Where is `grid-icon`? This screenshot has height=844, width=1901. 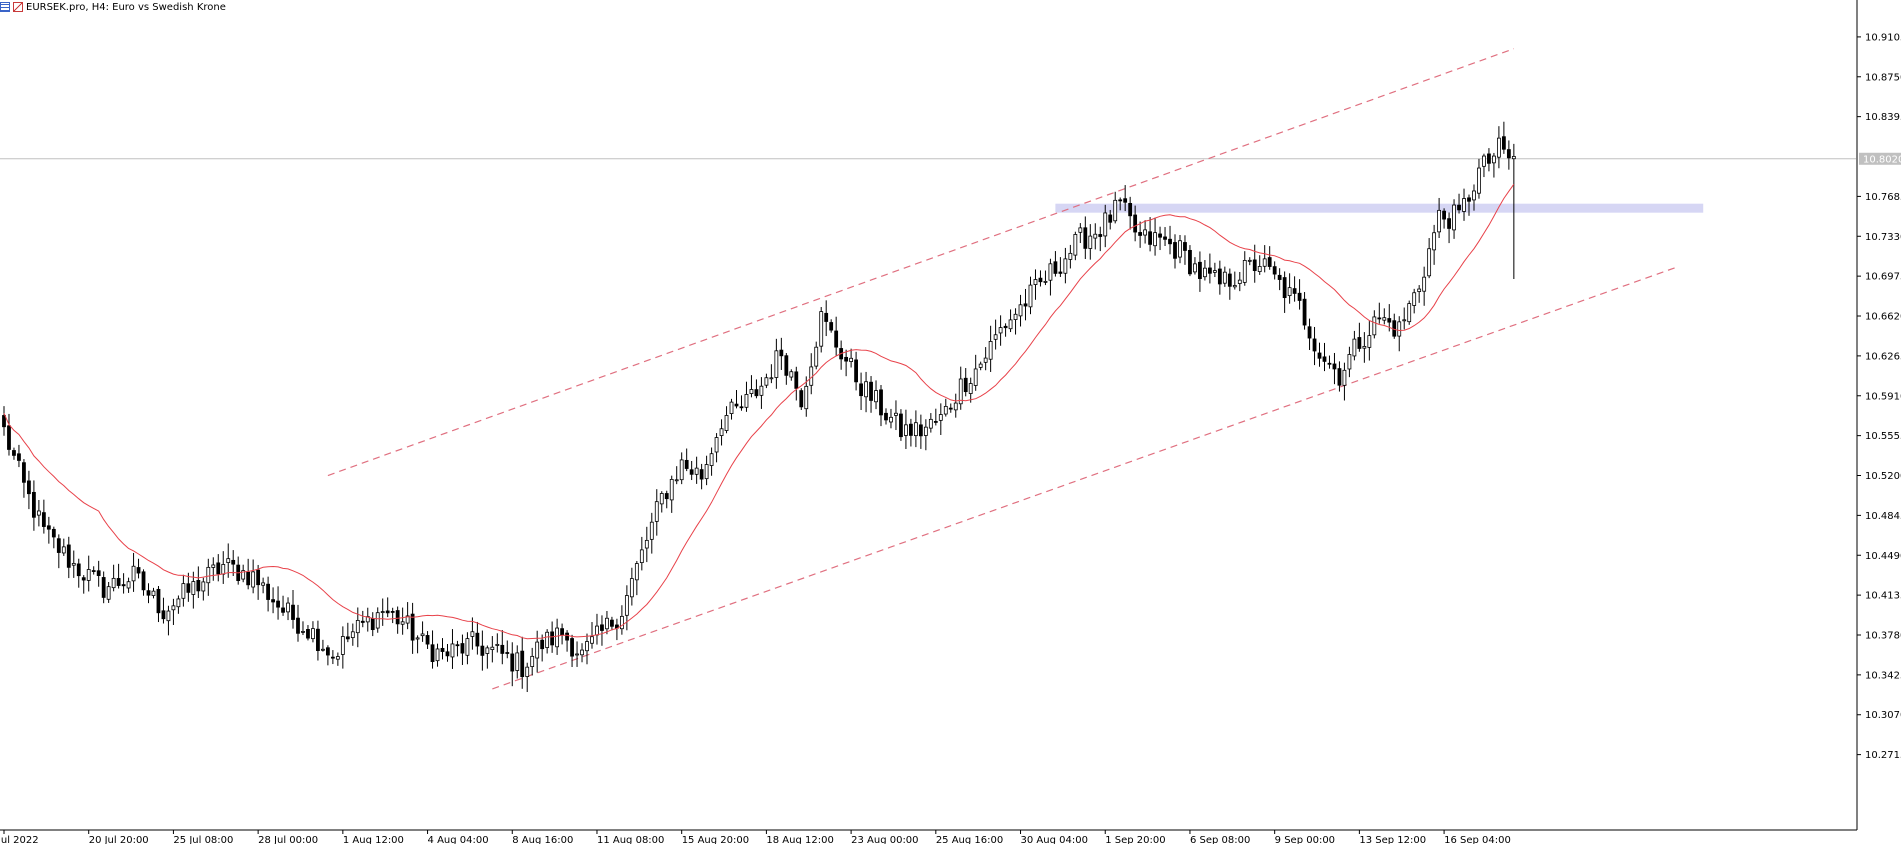
grid-icon is located at coordinates (5, 7).